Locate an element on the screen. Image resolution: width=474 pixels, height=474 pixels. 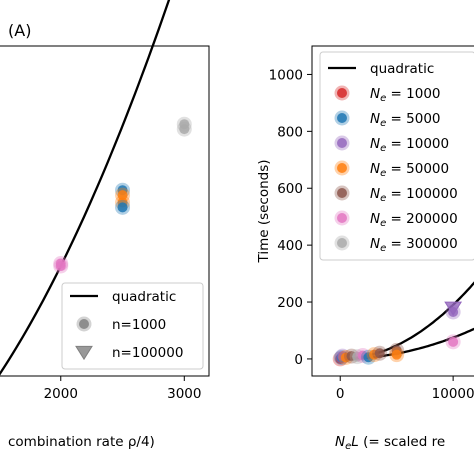
legend-label: Ne = 50000 is located at coordinates (409, 170).